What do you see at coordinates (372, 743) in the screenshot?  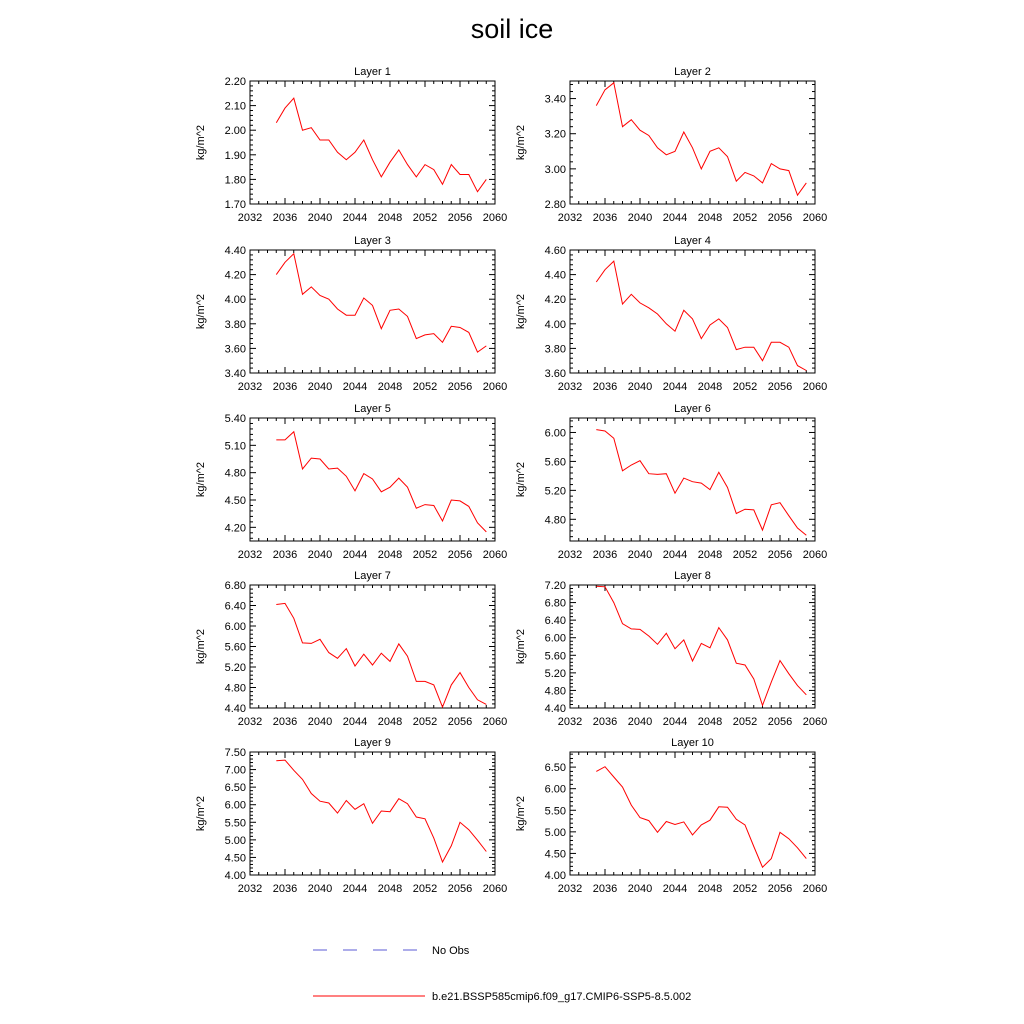 I see `panel-title: Layer 9` at bounding box center [372, 743].